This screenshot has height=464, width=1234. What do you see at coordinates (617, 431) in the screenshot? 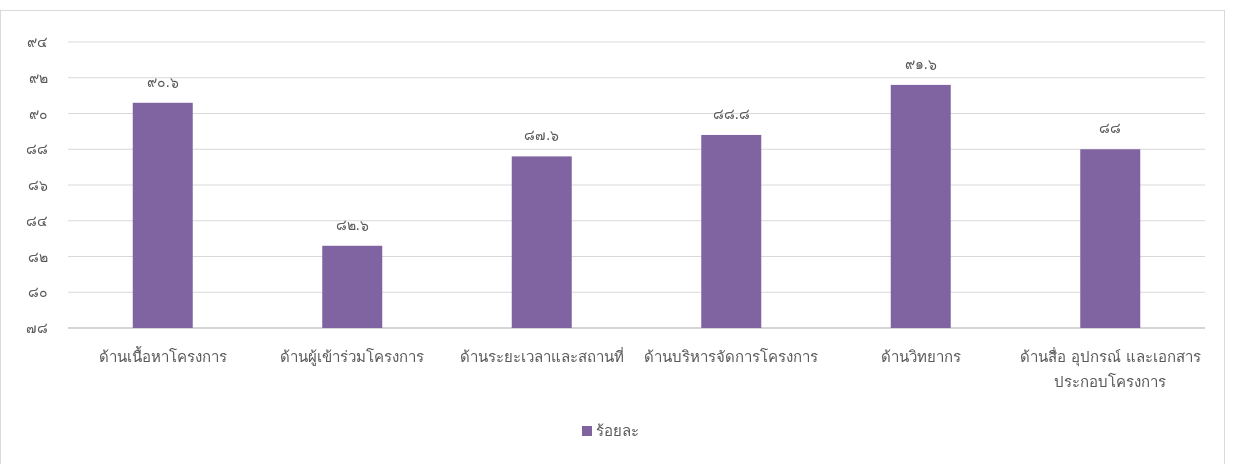
I see `legend-label: ร้อยละ` at bounding box center [617, 431].